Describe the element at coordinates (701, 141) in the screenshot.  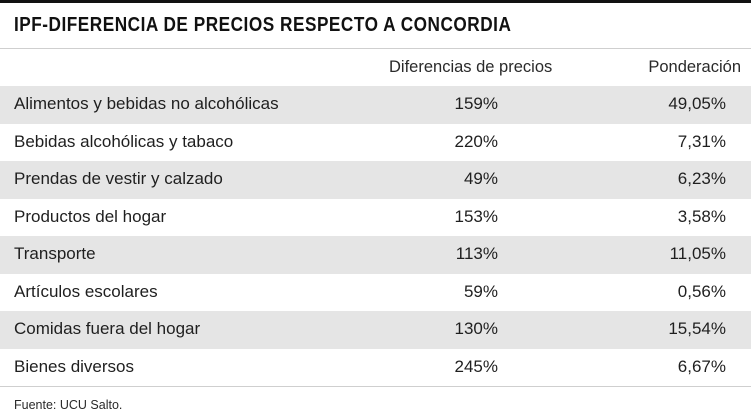
I see `row-weighting: 7,31%` at that location.